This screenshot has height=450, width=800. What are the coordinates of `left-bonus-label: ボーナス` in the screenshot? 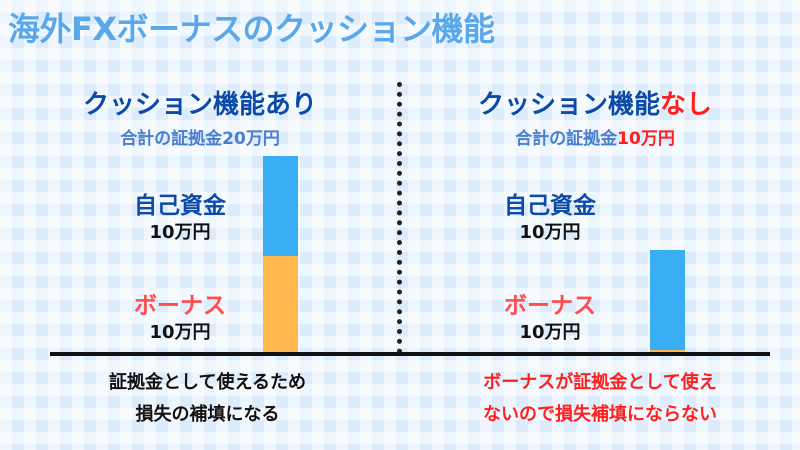 It's located at (180, 306).